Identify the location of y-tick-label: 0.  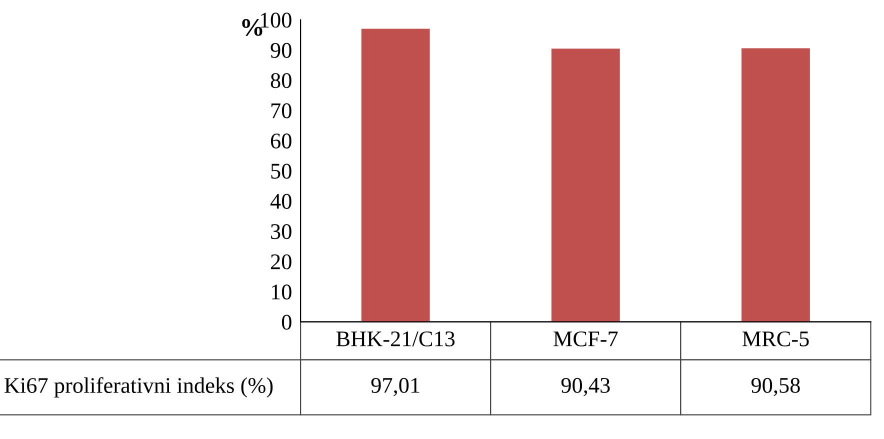
(287, 322).